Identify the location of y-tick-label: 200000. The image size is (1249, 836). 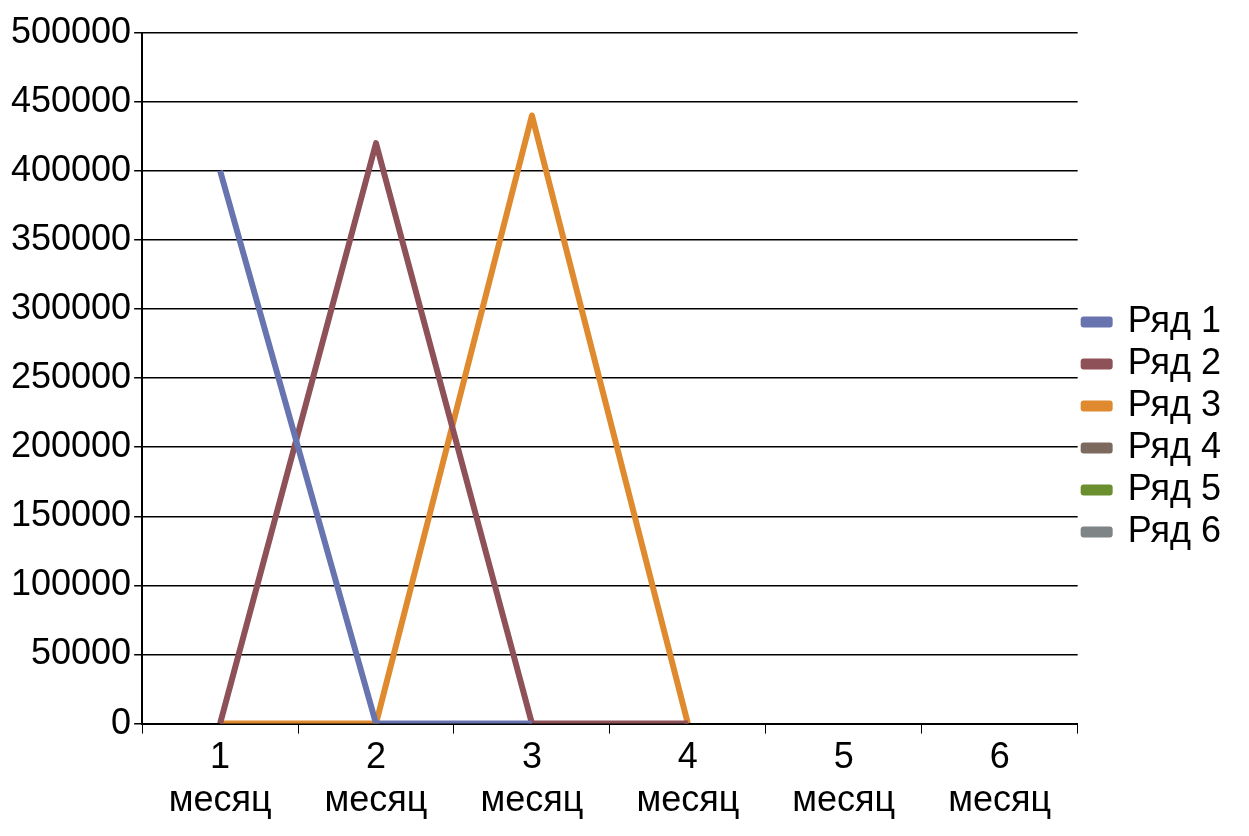
(71, 445).